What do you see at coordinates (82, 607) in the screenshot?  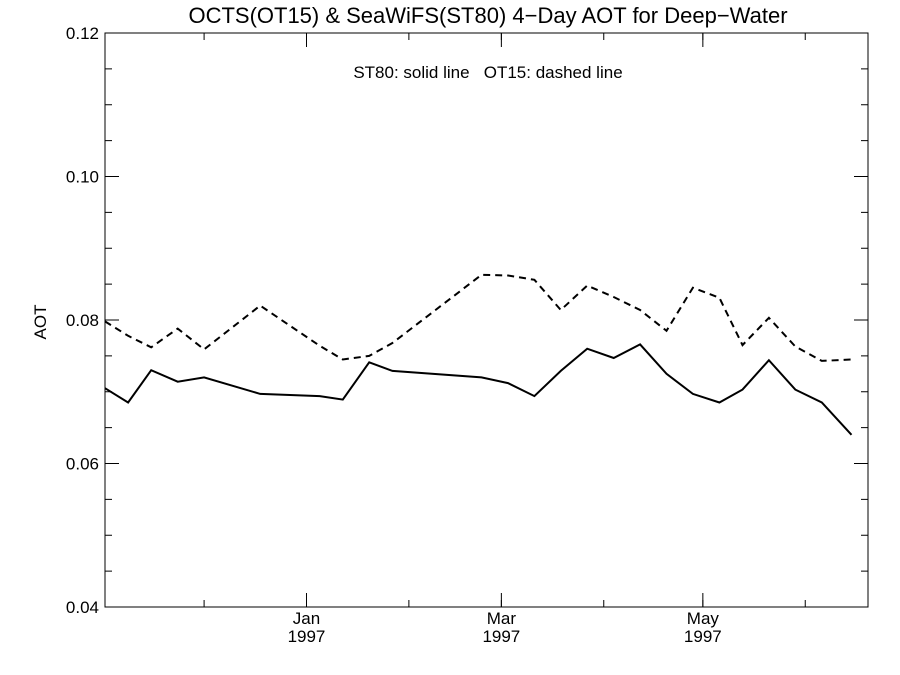 I see `y-tick-label: 0.04` at bounding box center [82, 607].